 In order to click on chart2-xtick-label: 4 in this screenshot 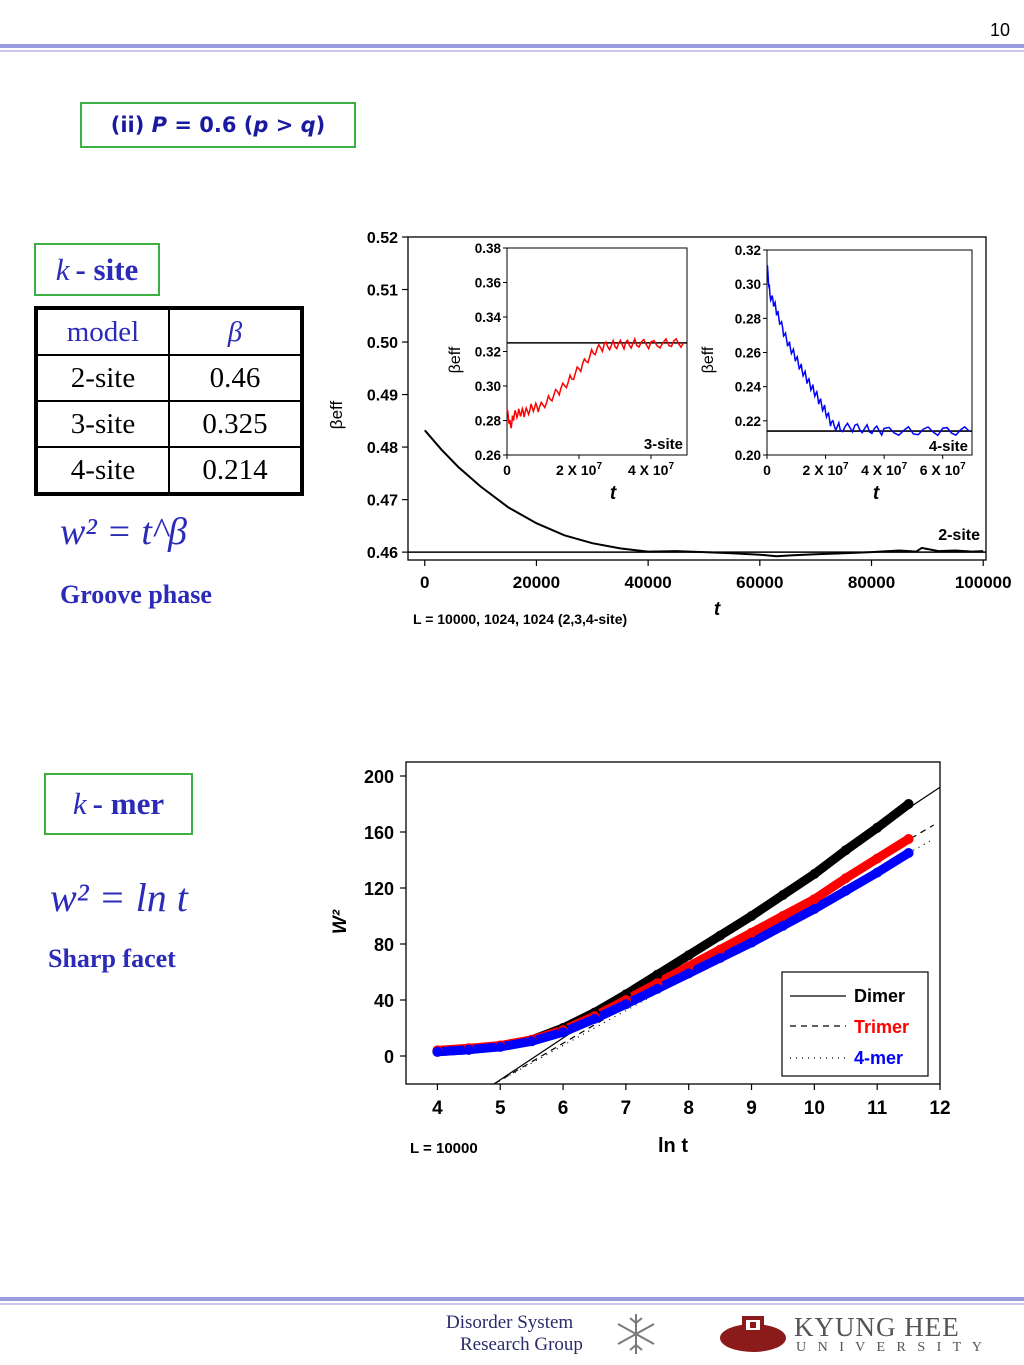, I will do `click(437, 1108)`.